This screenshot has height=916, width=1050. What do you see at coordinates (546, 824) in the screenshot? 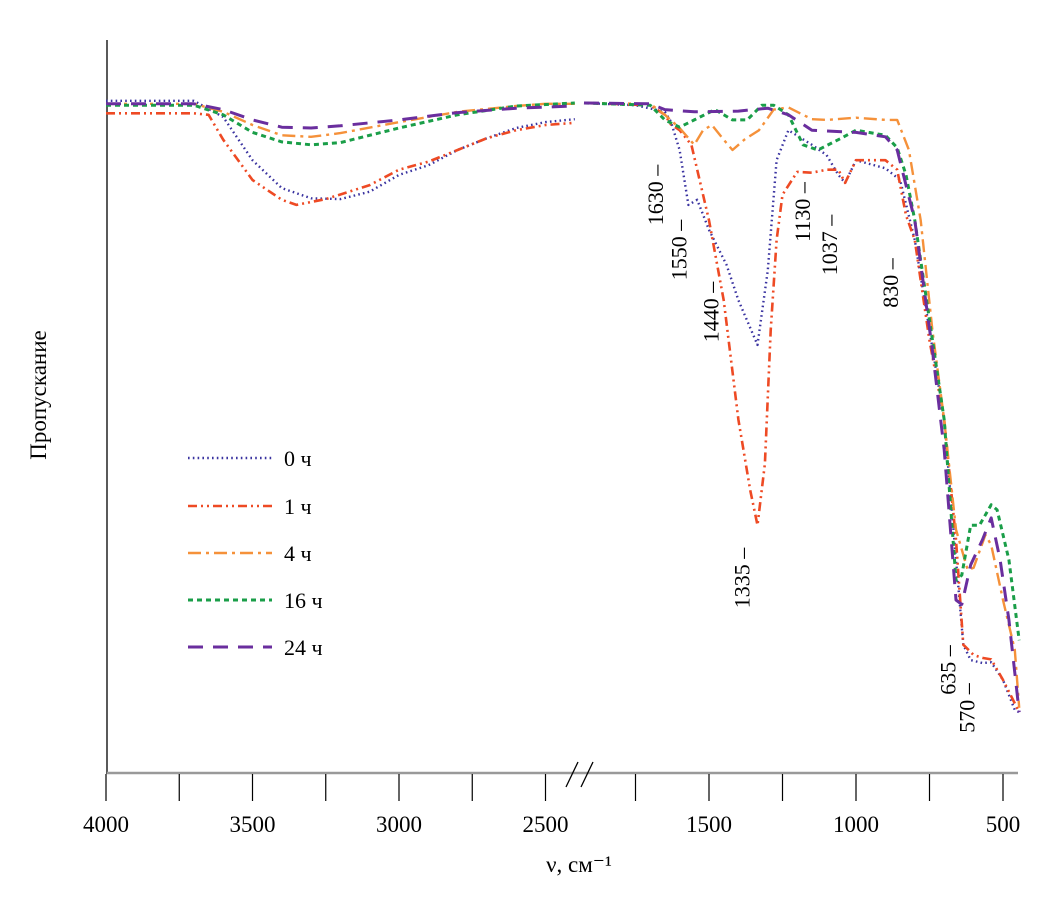
I see `x-tick-label: 2500` at bounding box center [546, 824].